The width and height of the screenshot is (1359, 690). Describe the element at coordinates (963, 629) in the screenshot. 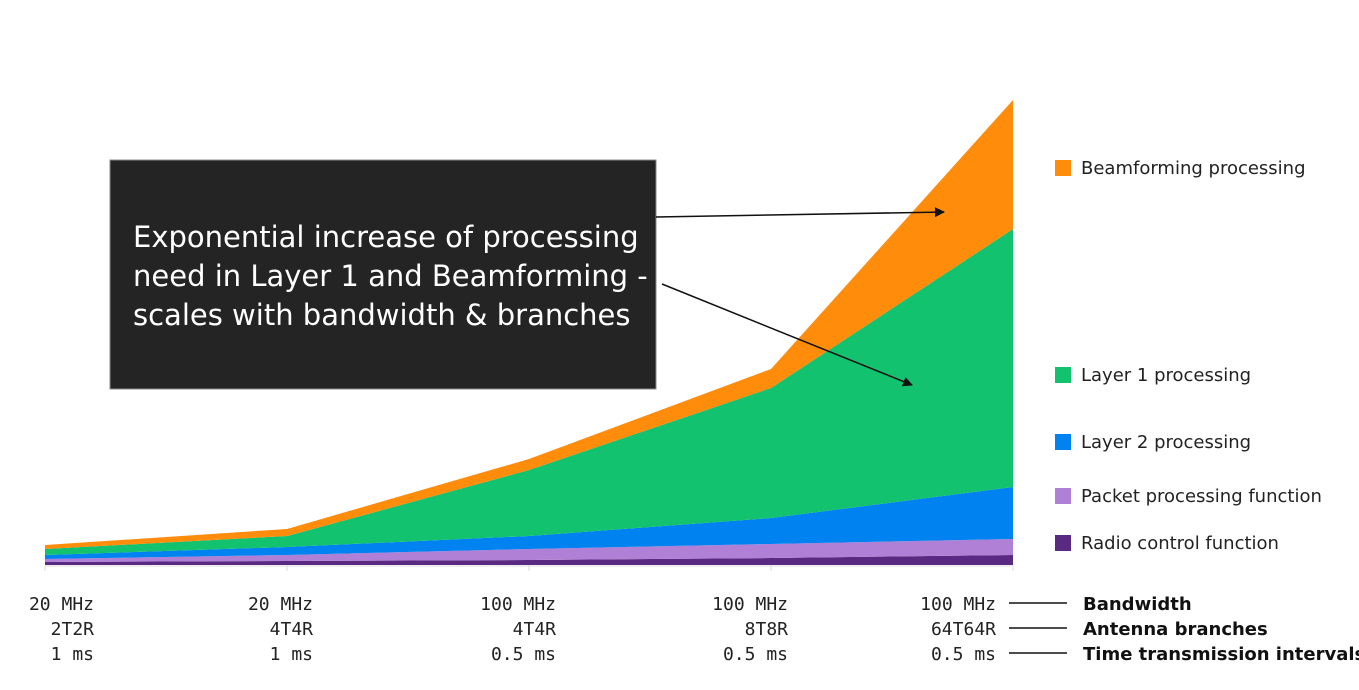

I see `category-label-antenna: 64T64R` at that location.